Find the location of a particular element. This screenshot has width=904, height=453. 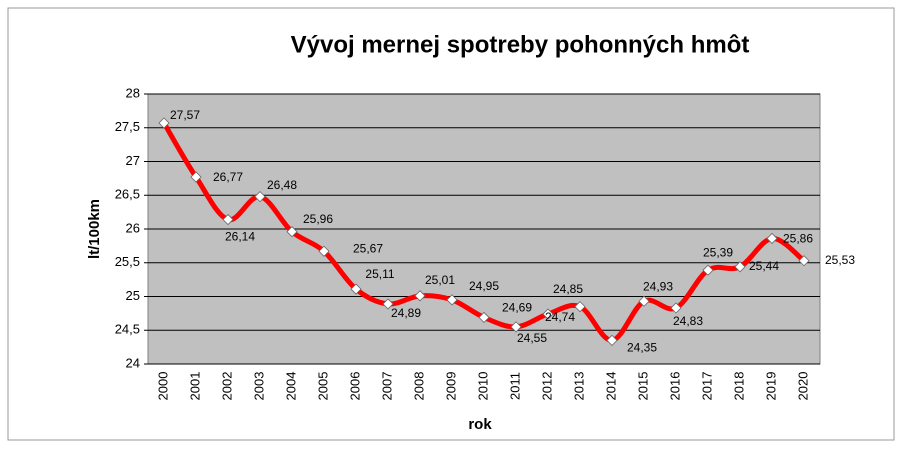

data-label: 27,57 is located at coordinates (185, 115).